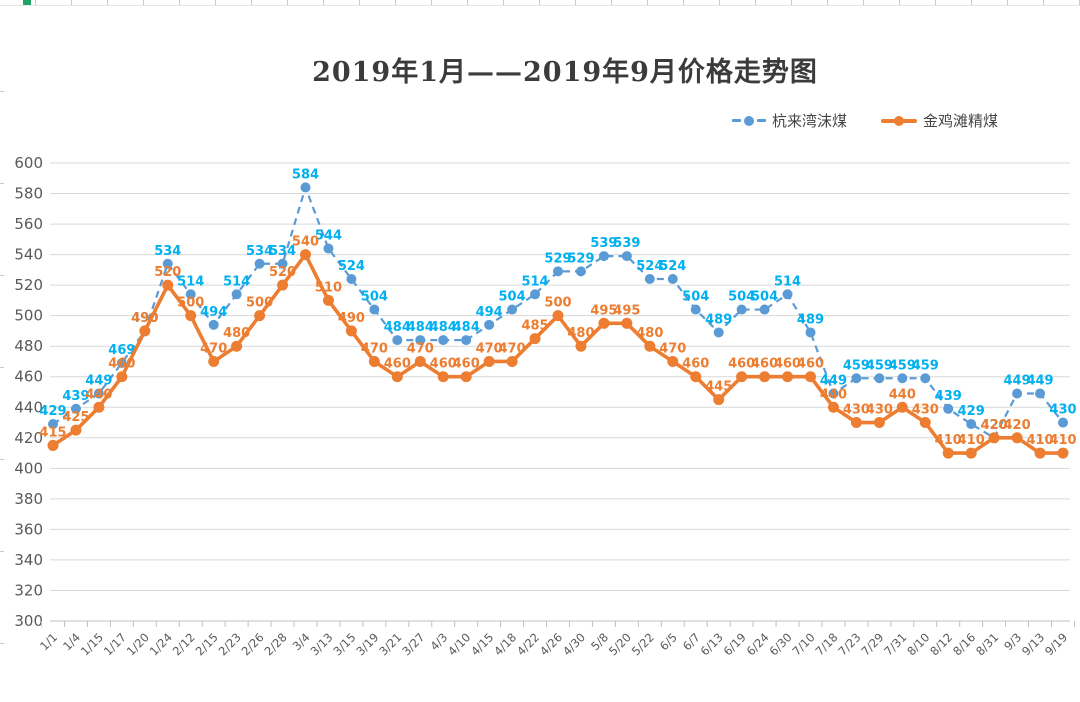 This screenshot has width=1080, height=702. I want to click on legend-item-hanglaiwan: 杭来湾沫煤, so click(789, 120).